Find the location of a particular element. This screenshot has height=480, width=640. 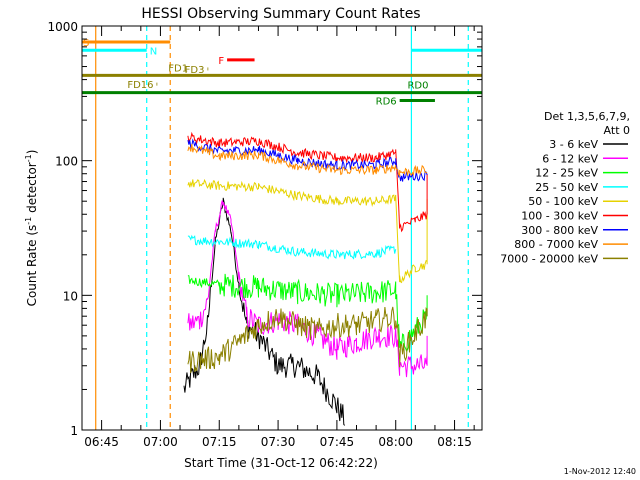

legend-label-3: 25 - 50 keV is located at coordinates (566, 187).